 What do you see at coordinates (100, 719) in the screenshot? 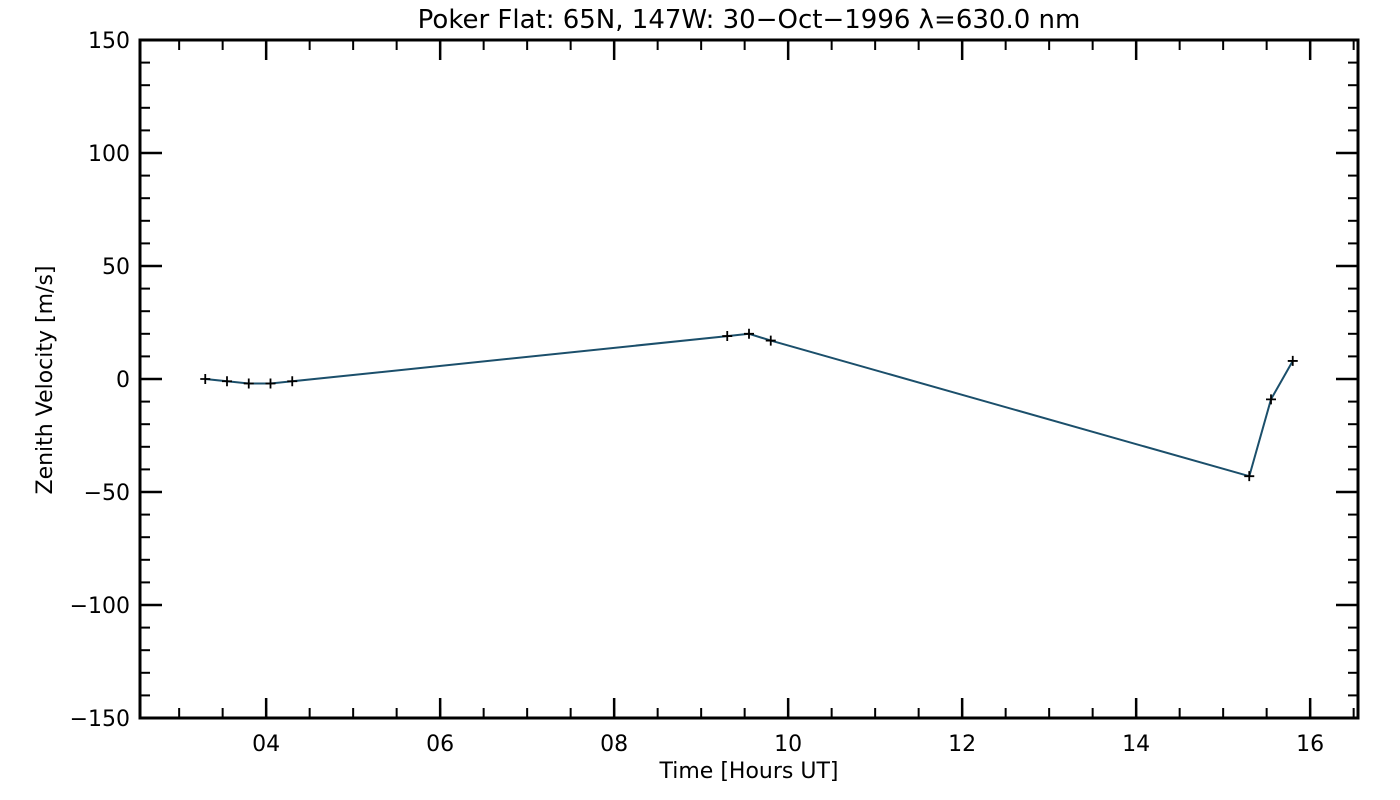
I see `y-tick-label: −150` at bounding box center [100, 719].